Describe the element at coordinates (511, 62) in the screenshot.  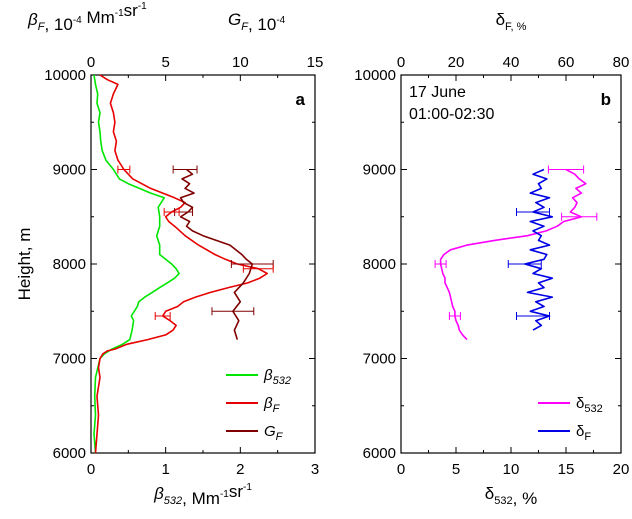
I see `x-top-tick-label: 40` at that location.